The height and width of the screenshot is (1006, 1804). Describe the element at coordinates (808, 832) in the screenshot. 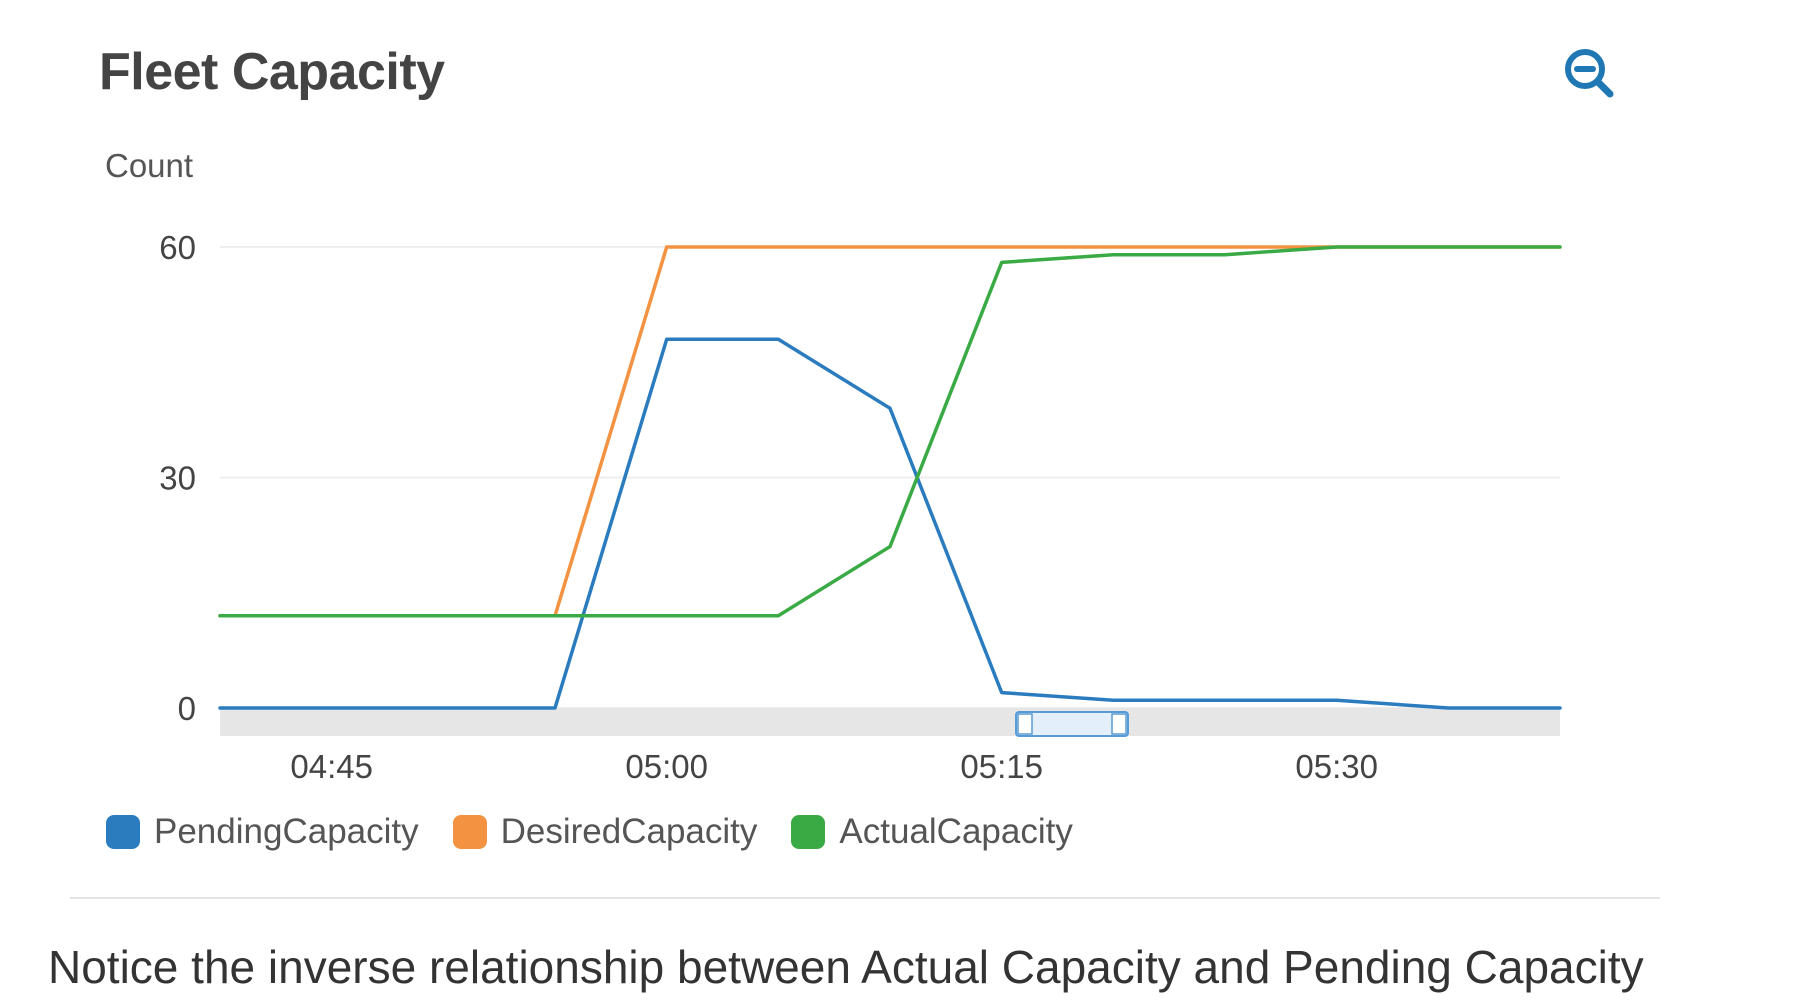

I see `legend-swatch-actual` at that location.